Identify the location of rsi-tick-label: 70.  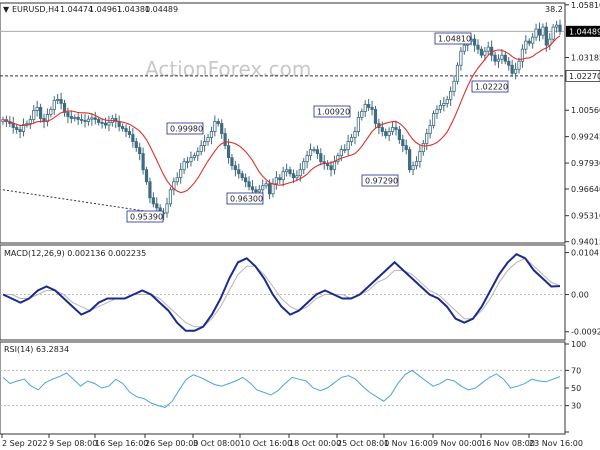
(576, 370).